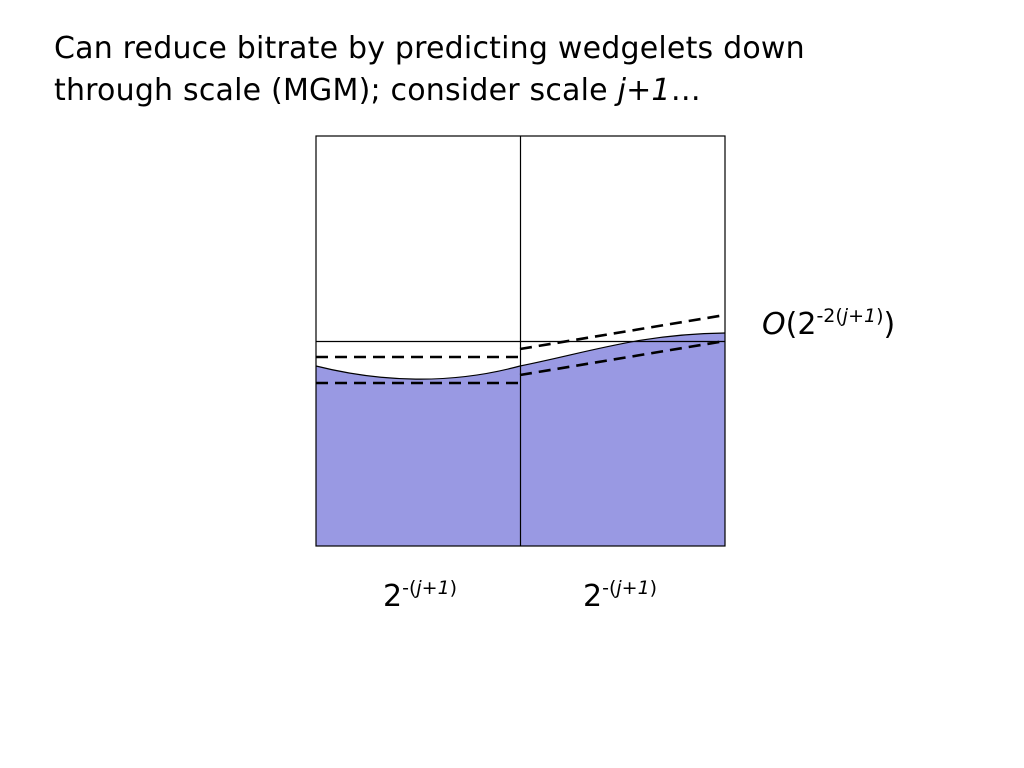 The width and height of the screenshot is (1024, 768). Describe the element at coordinates (791, 324) in the screenshot. I see `open-paren: (` at that location.